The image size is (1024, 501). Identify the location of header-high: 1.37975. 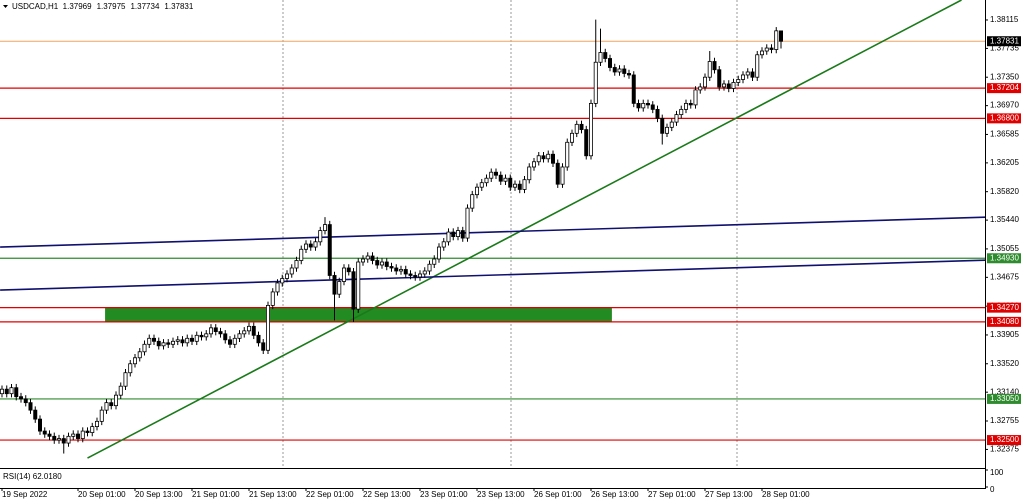
(111, 6).